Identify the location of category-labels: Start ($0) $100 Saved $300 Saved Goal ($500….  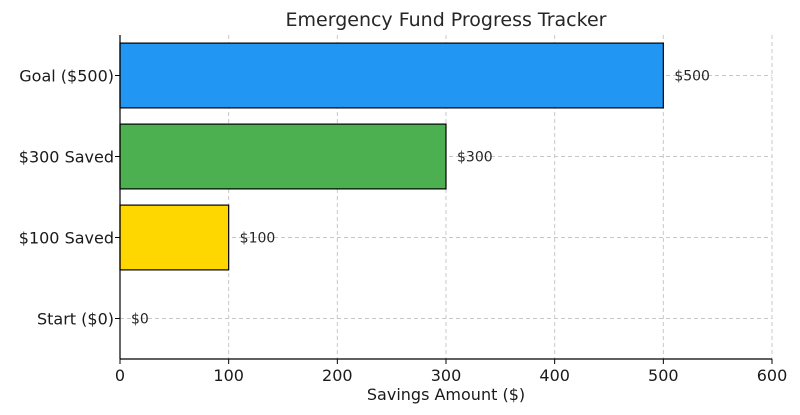
(69, 198).